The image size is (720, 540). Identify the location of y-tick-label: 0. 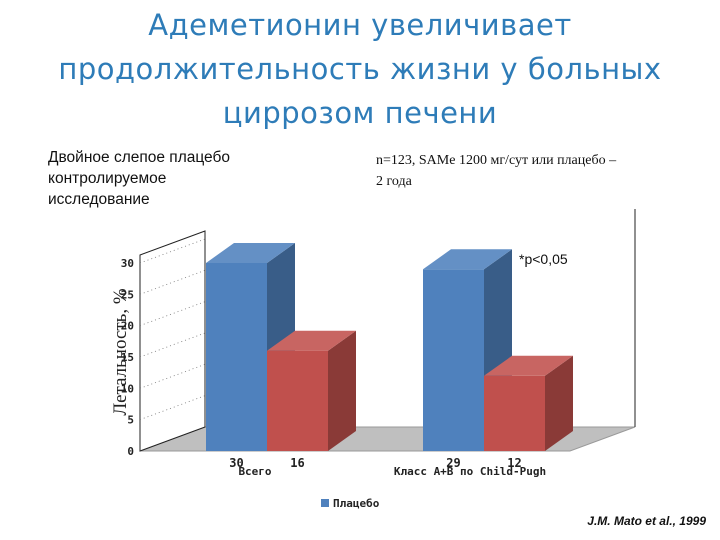
(130, 451).